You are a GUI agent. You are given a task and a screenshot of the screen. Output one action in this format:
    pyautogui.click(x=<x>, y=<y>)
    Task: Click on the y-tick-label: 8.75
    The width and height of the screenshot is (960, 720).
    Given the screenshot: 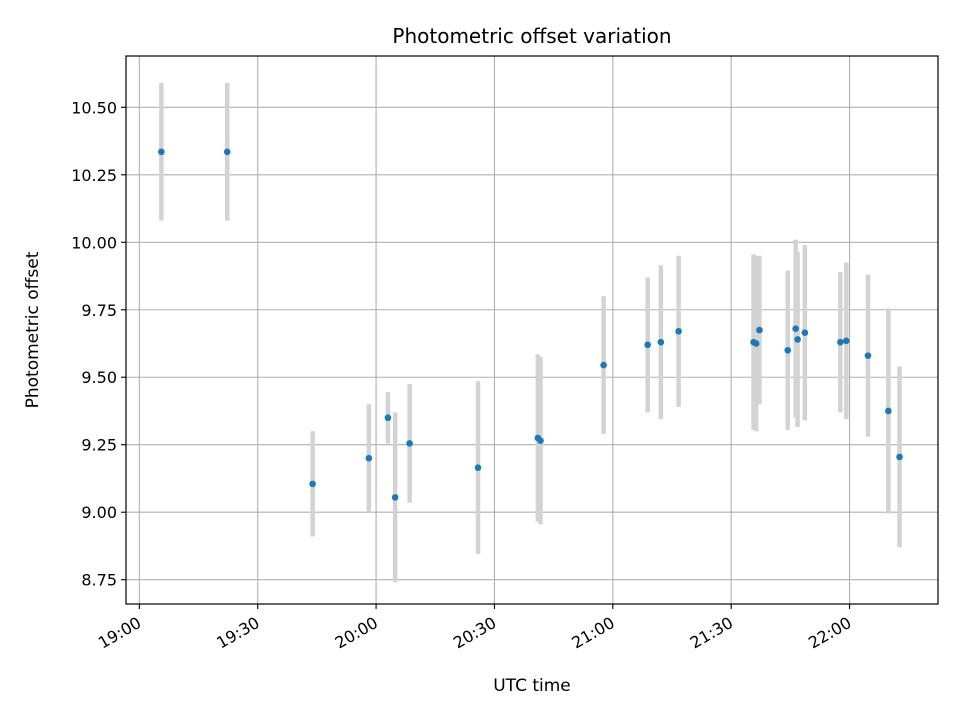 What is the action you would take?
    pyautogui.click(x=99, y=580)
    